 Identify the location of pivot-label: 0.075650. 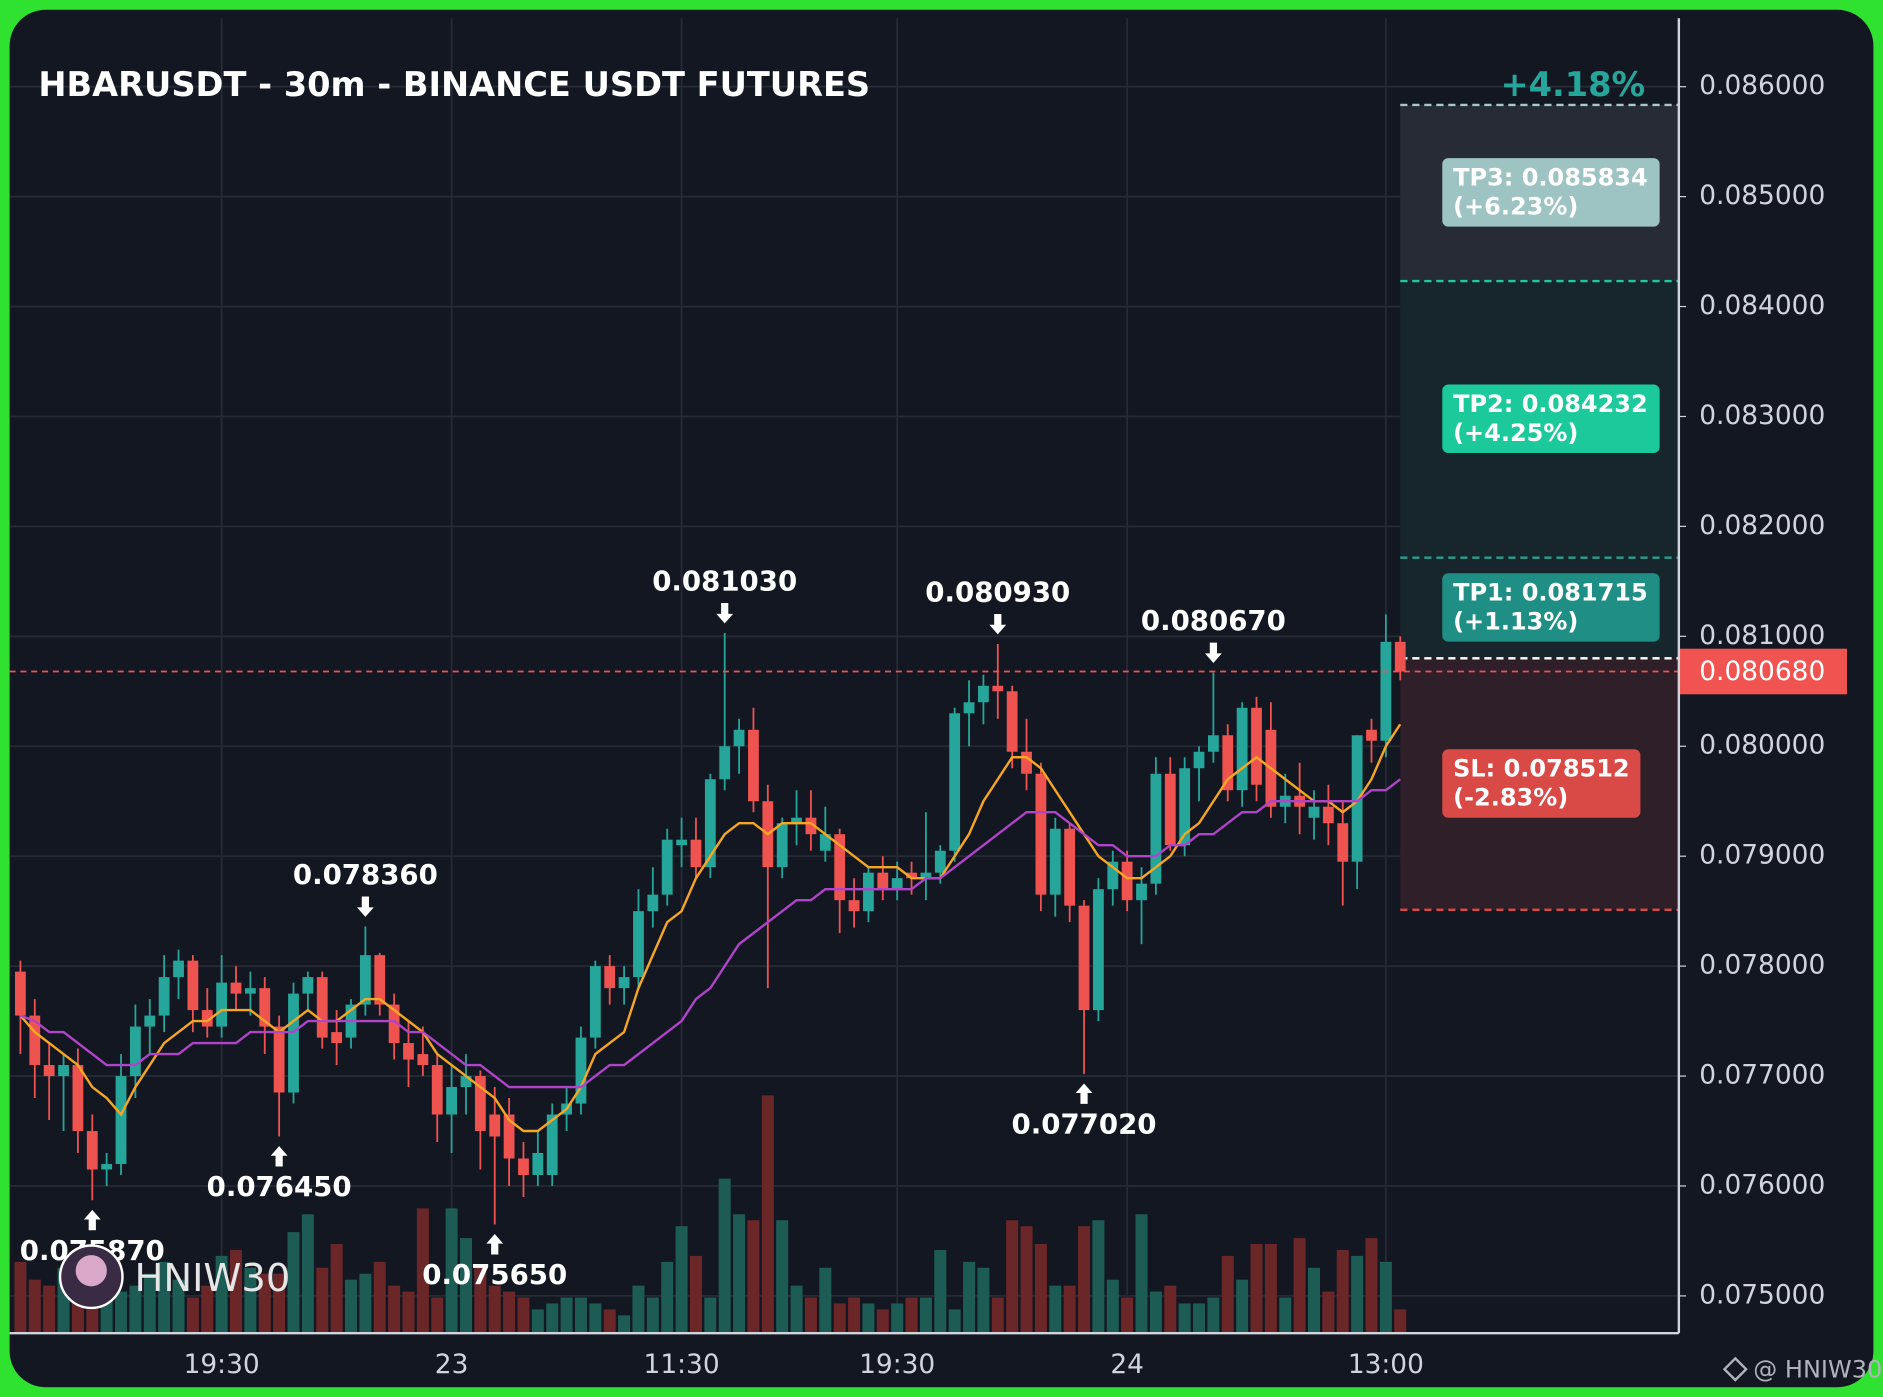
(494, 1274).